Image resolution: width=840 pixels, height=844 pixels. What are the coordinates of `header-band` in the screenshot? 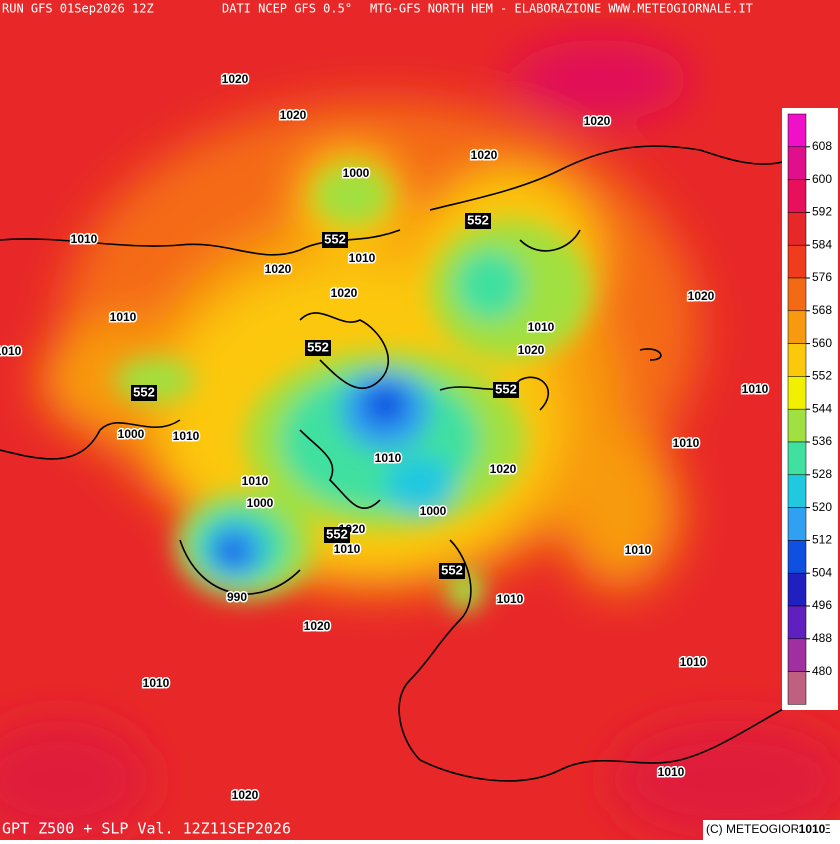 It's located at (420, 9).